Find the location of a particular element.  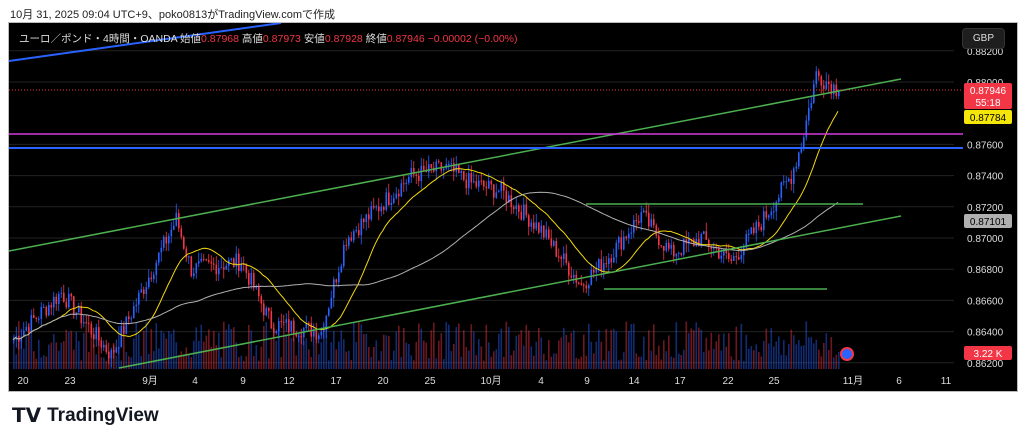

time-tick: 11 is located at coordinates (946, 381).